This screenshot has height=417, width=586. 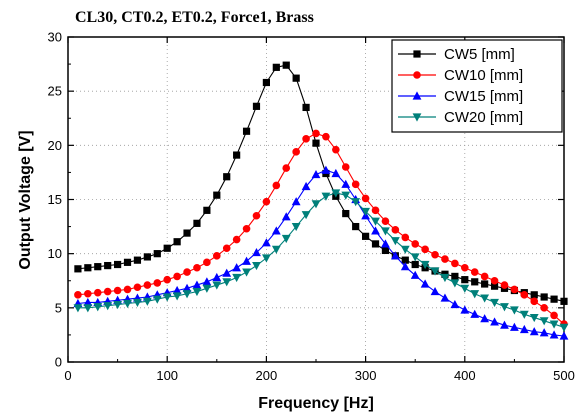 What do you see at coordinates (58, 362) in the screenshot?
I see `y-tick-label: 0` at bounding box center [58, 362].